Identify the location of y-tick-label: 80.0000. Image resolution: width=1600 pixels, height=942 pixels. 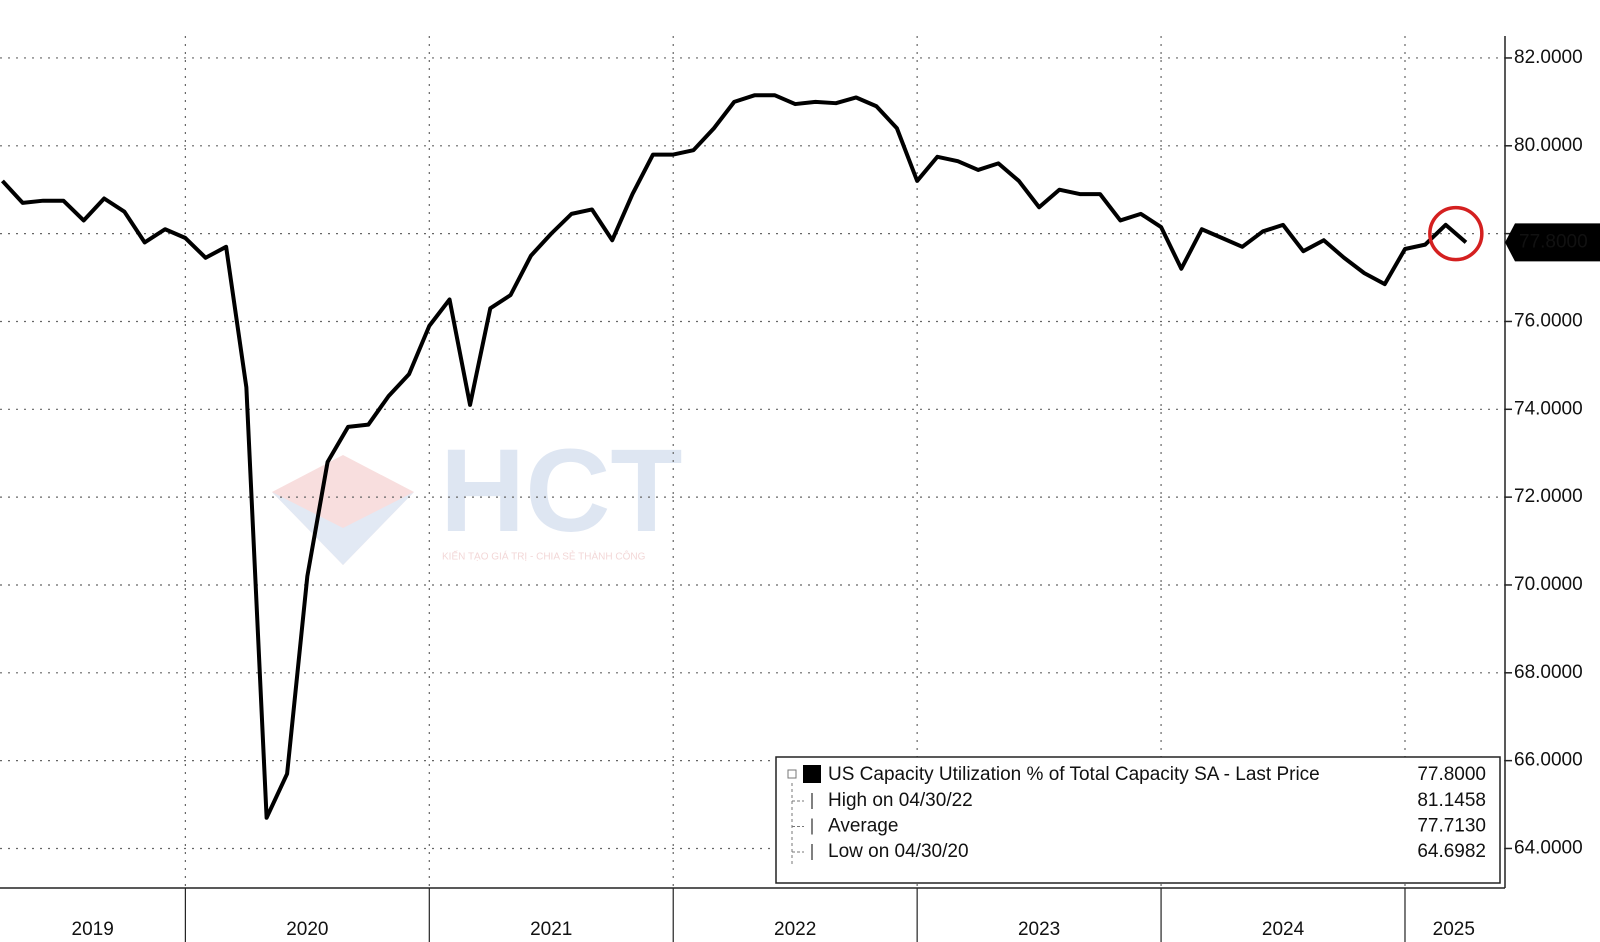
(1548, 145).